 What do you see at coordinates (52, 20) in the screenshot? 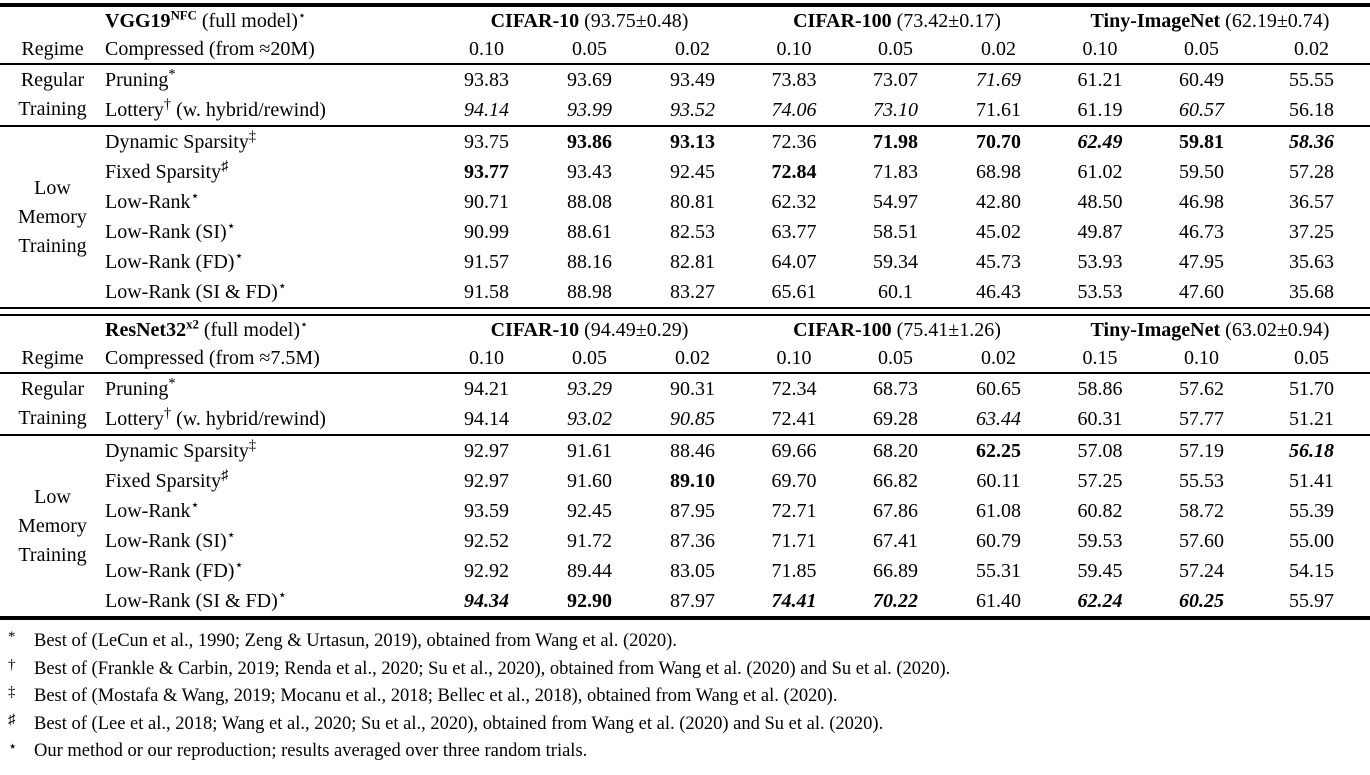
I see `corner-cell` at bounding box center [52, 20].